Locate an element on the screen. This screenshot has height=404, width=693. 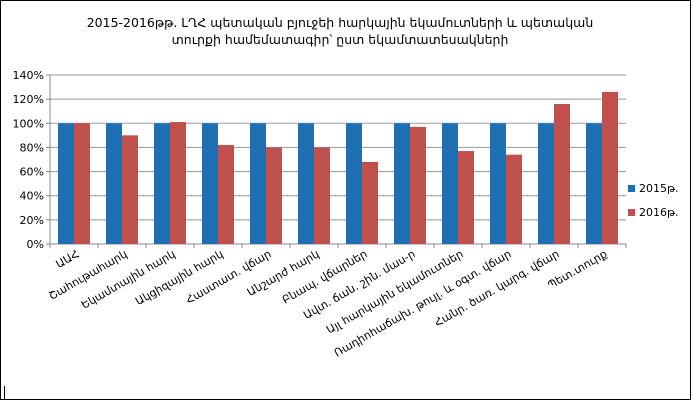
y-axis: 0% 20% 40% 60% 80% 100% 120% 140% is located at coordinates (32, 160).